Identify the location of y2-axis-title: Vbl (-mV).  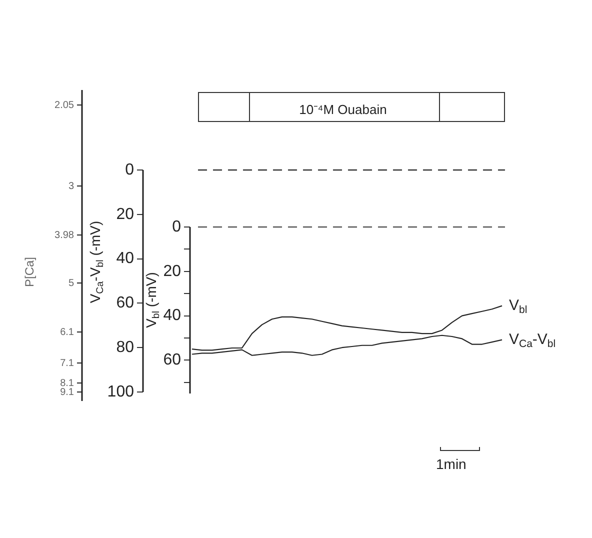
(152, 300).